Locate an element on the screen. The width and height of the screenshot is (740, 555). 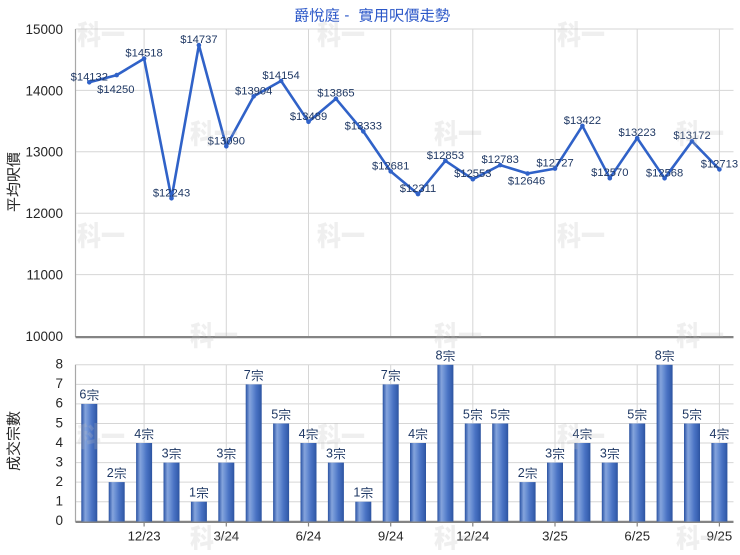
svg-text: $12783 is located at coordinates (500, 160).